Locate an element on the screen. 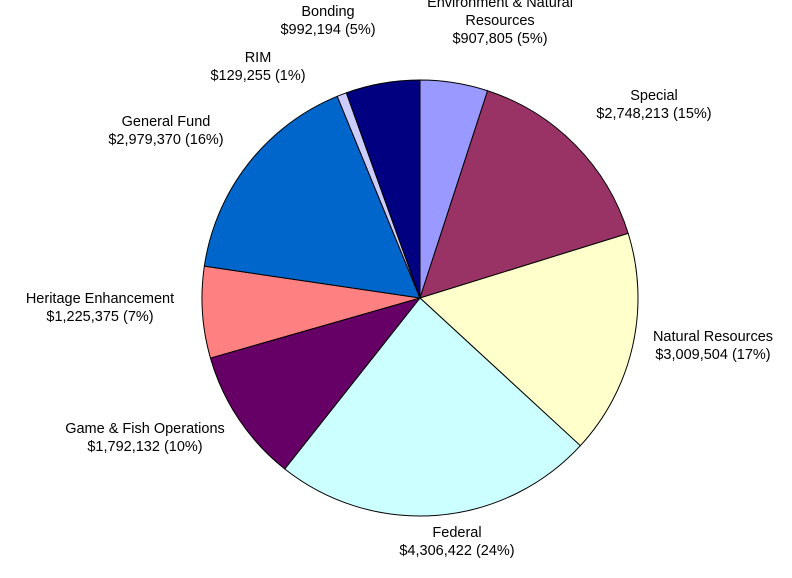 This screenshot has width=792, height=578. slice-label-line: Special is located at coordinates (654, 96).